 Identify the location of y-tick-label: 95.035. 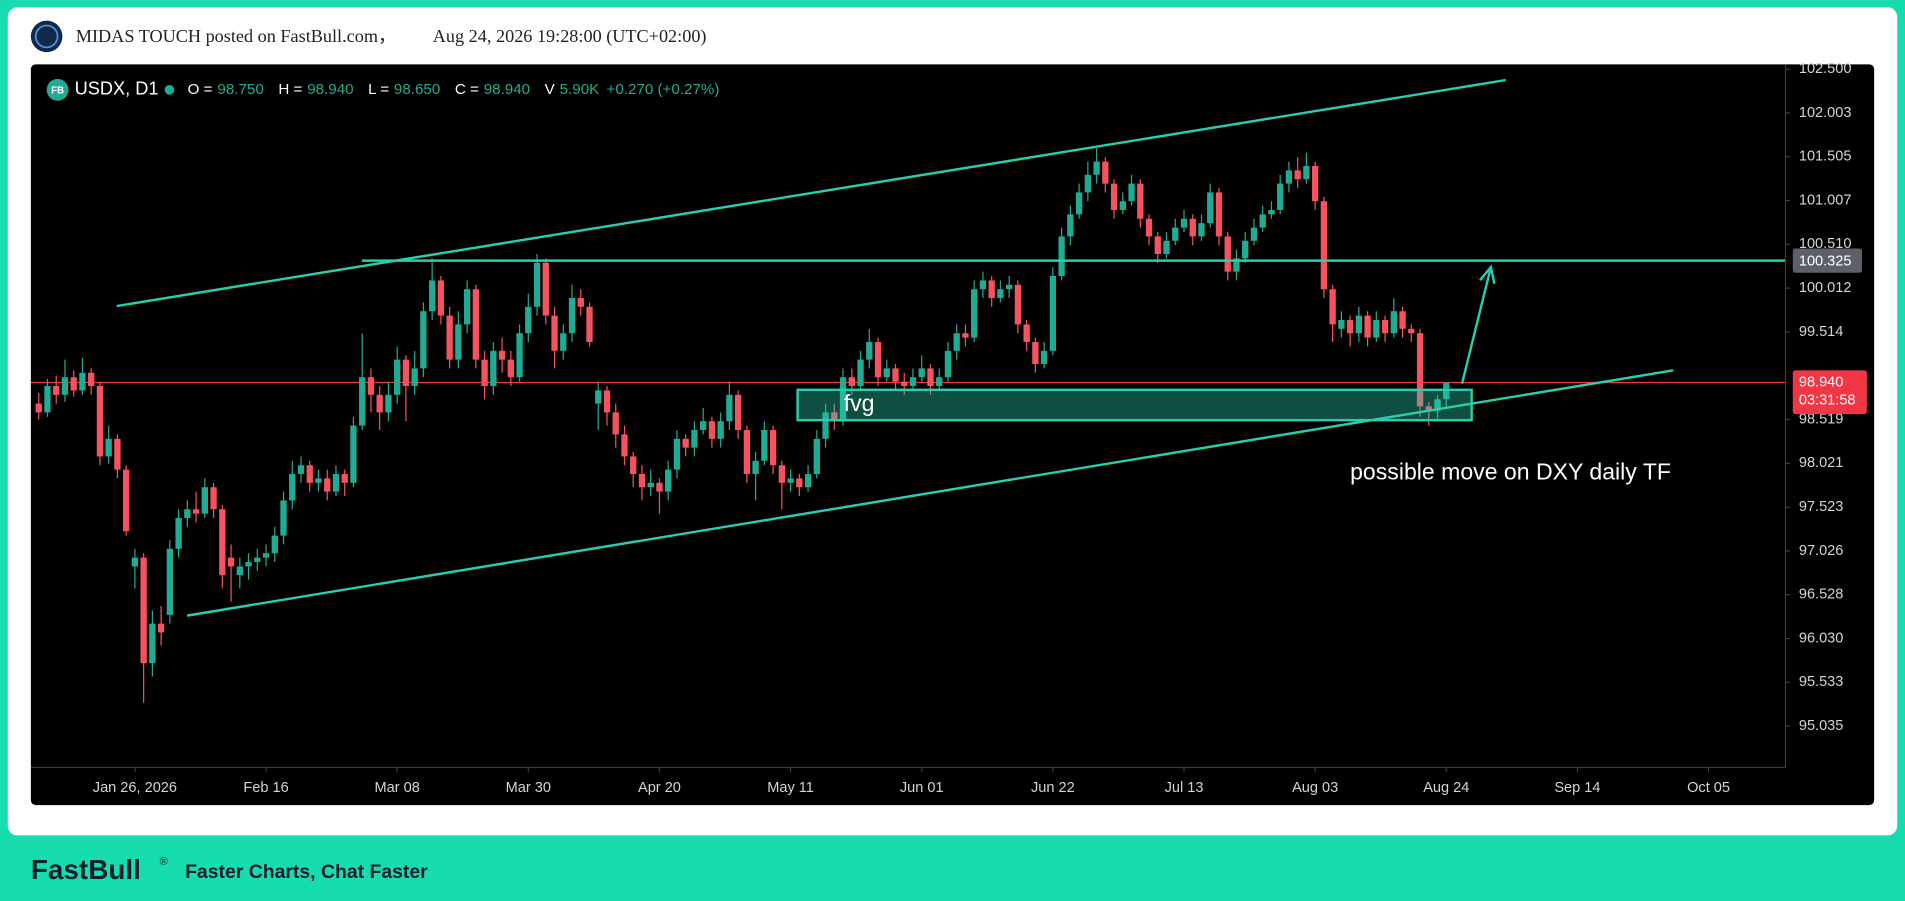
(1821, 726).